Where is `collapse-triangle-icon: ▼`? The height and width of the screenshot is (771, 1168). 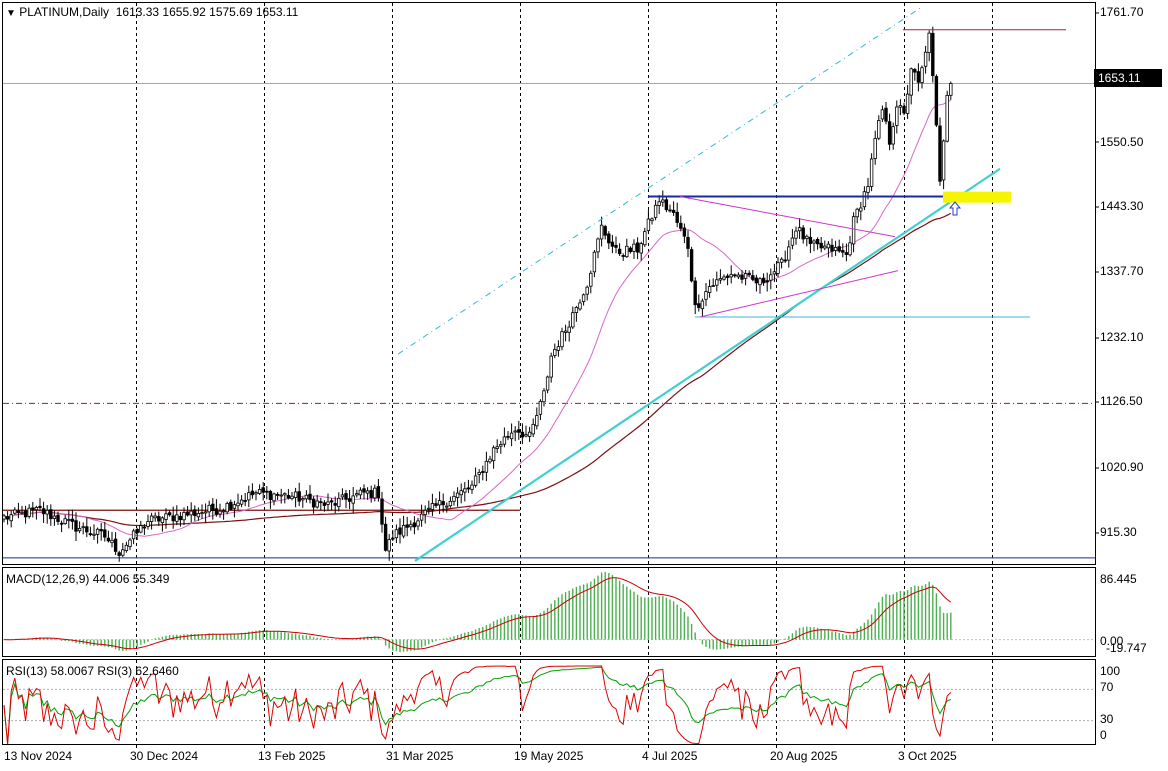
collapse-triangle-icon: ▼ is located at coordinates (11, 13).